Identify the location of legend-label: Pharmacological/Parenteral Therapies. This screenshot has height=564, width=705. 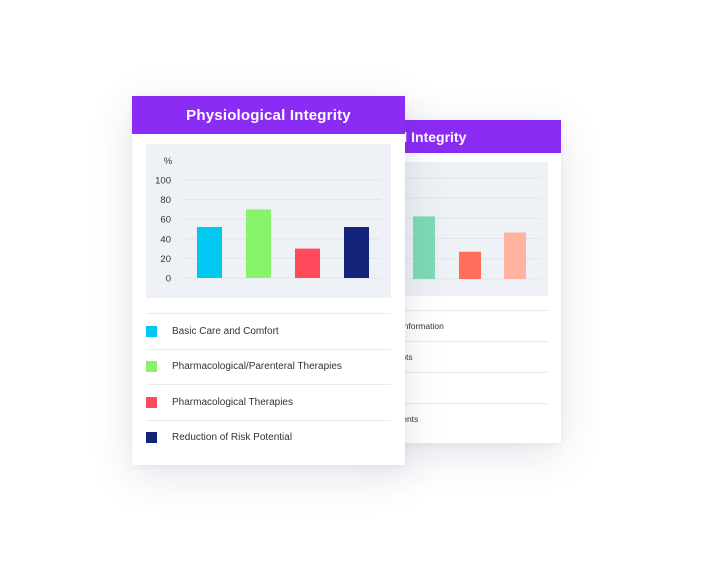
(257, 367).